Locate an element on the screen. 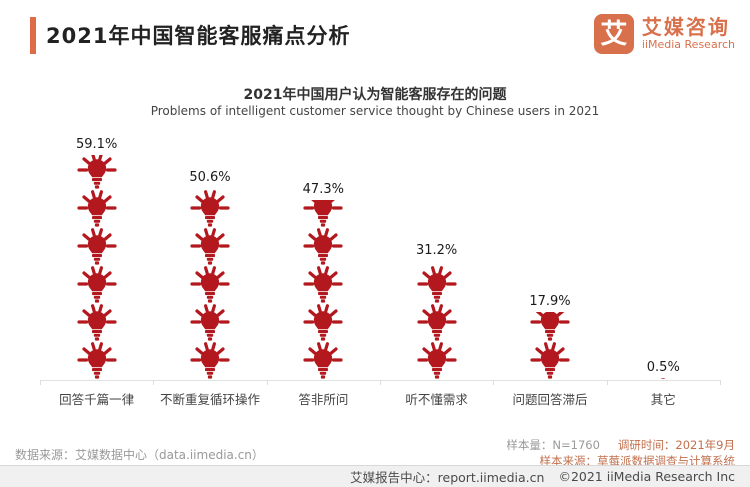  sample-size-text: 样本量：N=1760 is located at coordinates (553, 445).